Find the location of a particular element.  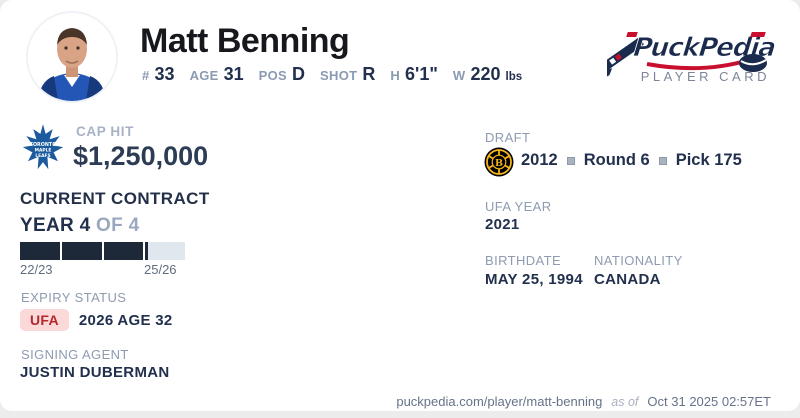

draft-round: Round 6 is located at coordinates (616, 160).